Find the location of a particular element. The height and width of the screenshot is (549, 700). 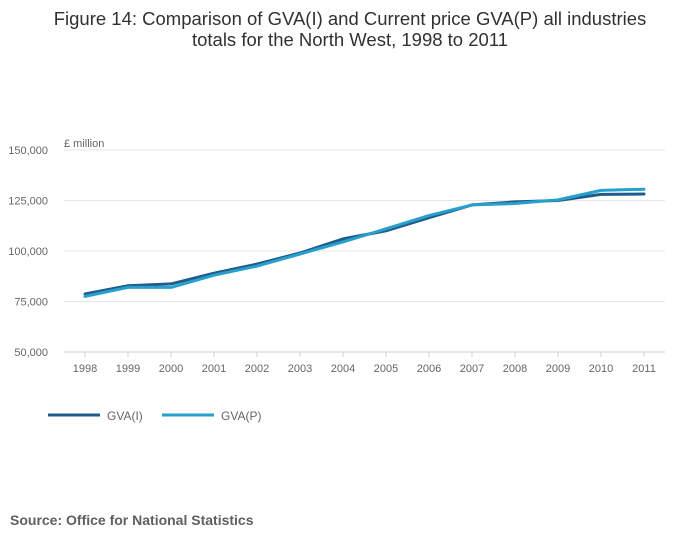

x-tick-label: 2011 is located at coordinates (644, 369).